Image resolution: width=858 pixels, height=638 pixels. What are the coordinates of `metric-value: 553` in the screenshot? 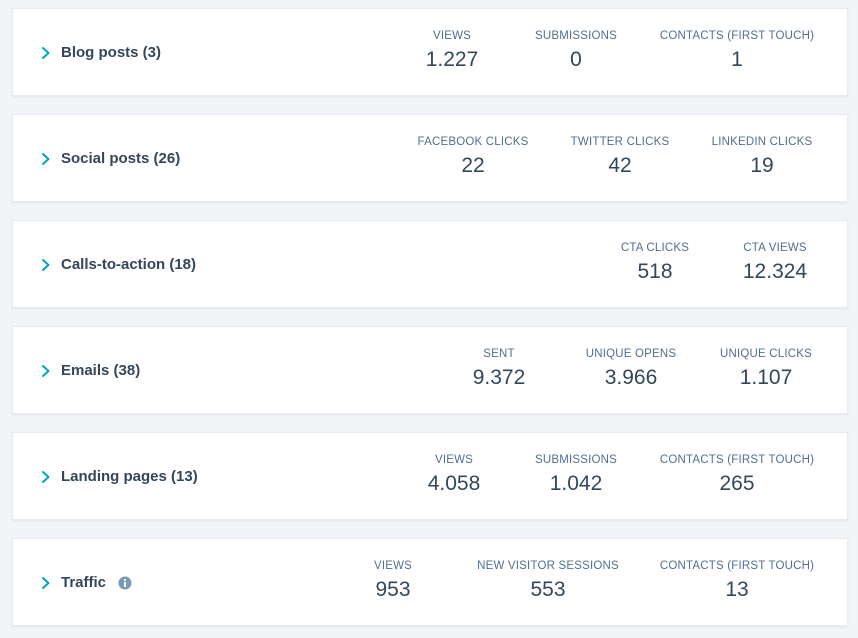 It's located at (548, 589).